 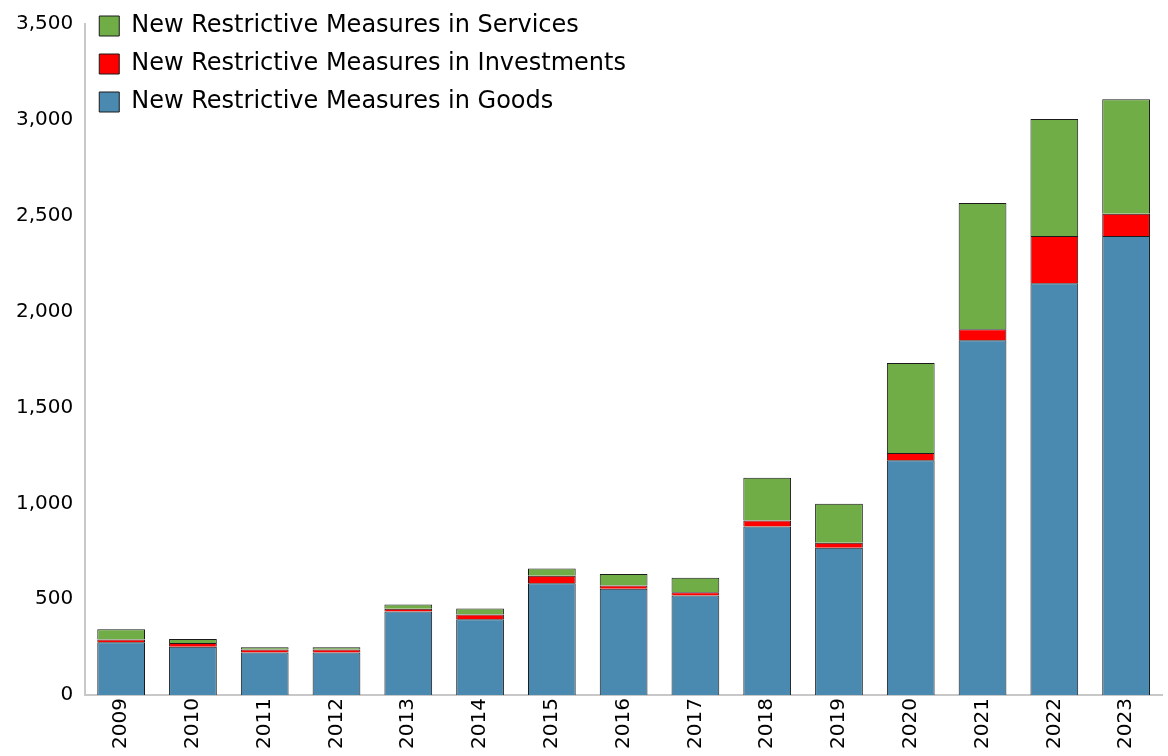 I want to click on x-tick-label: 2019, so click(x=837, y=724).